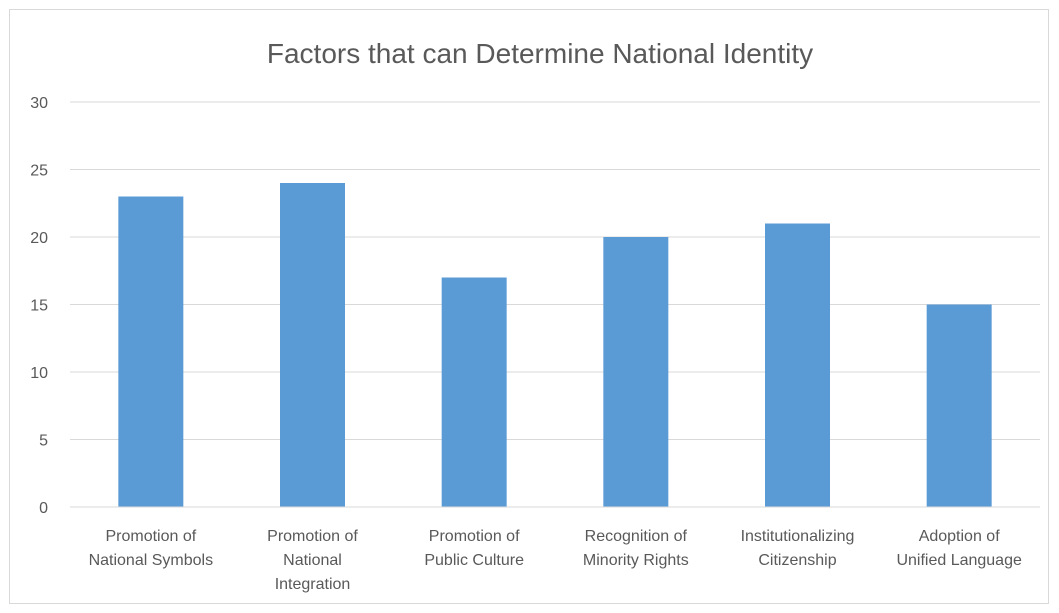 This screenshot has width=1059, height=613. What do you see at coordinates (959, 548) in the screenshot?
I see `x-category-label: Adoption of Unified Language` at bounding box center [959, 548].